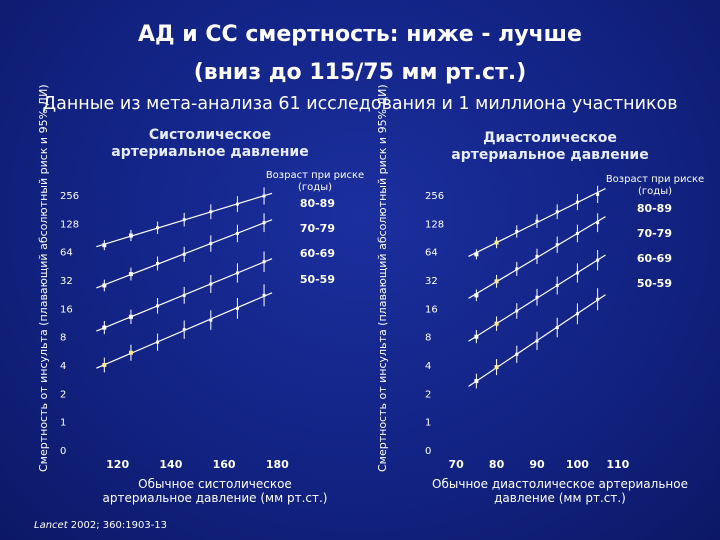 The height and width of the screenshot is (540, 720). What do you see at coordinates (210, 143) in the screenshot?
I see `systolic-panel-title: Систолическое артериальное давление` at bounding box center [210, 143].